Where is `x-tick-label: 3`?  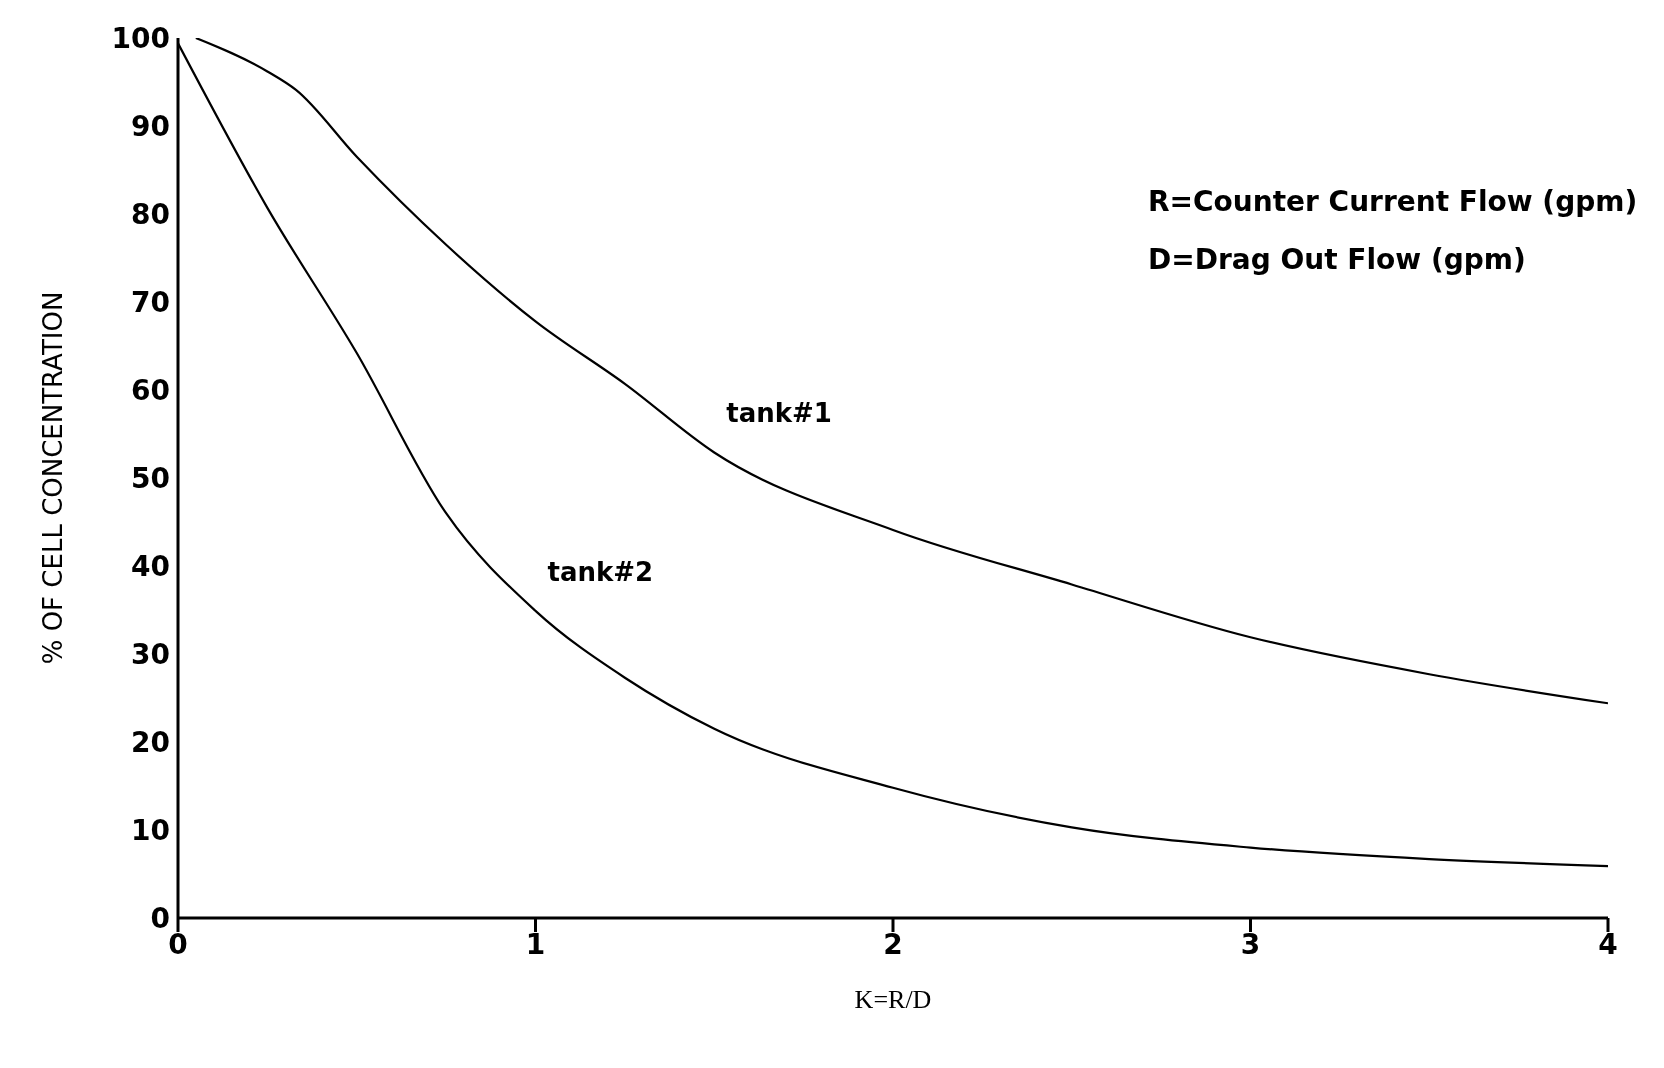 x-tick-label: 3 is located at coordinates (1250, 944).